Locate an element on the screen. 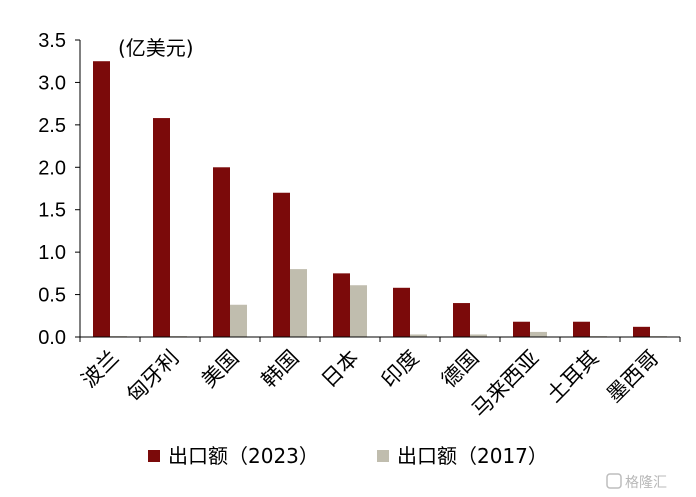  category-label: 墨西哥 is located at coordinates (633, 377).